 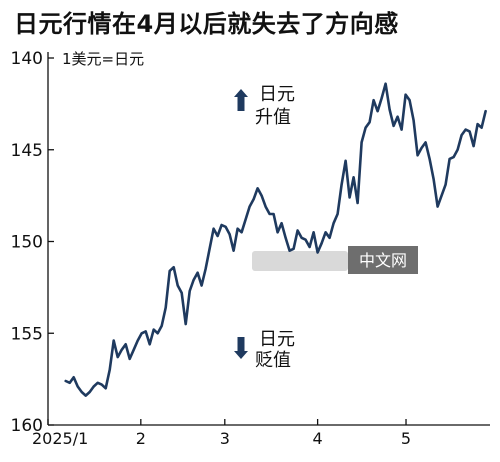 I want to click on x-tick-label: 2025/1, so click(x=60, y=438).